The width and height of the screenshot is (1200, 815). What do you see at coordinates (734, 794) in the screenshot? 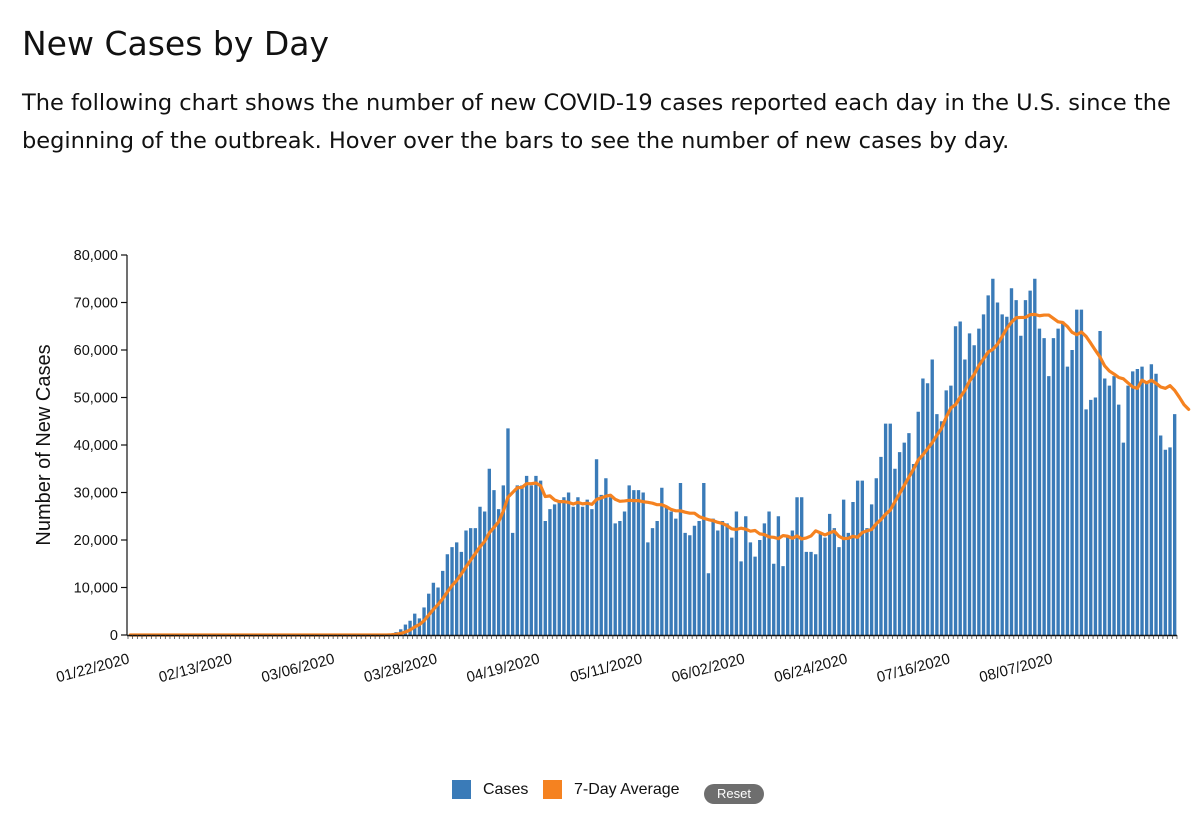
I see `reset-button: Reset` at bounding box center [734, 794].